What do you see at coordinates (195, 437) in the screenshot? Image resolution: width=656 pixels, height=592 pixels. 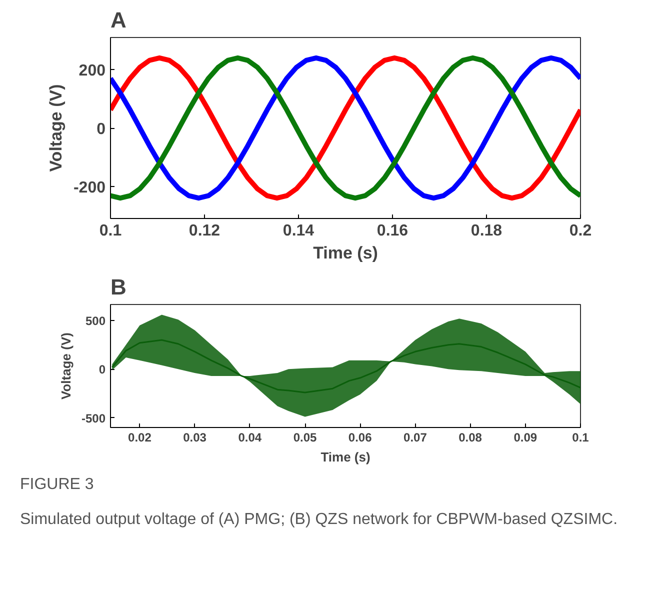 I see `x-tick-label: 0.03` at bounding box center [195, 437].